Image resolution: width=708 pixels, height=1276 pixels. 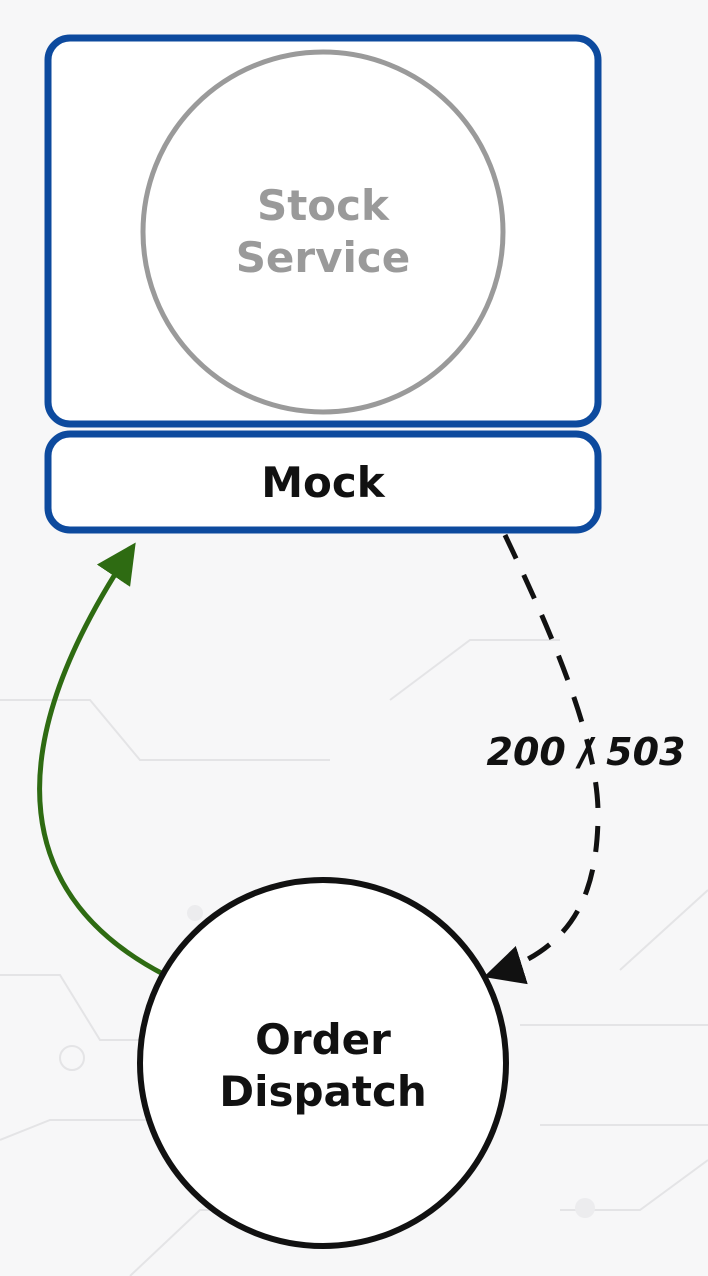 I want to click on response-status-label: 200 / 503, so click(x=586, y=752).